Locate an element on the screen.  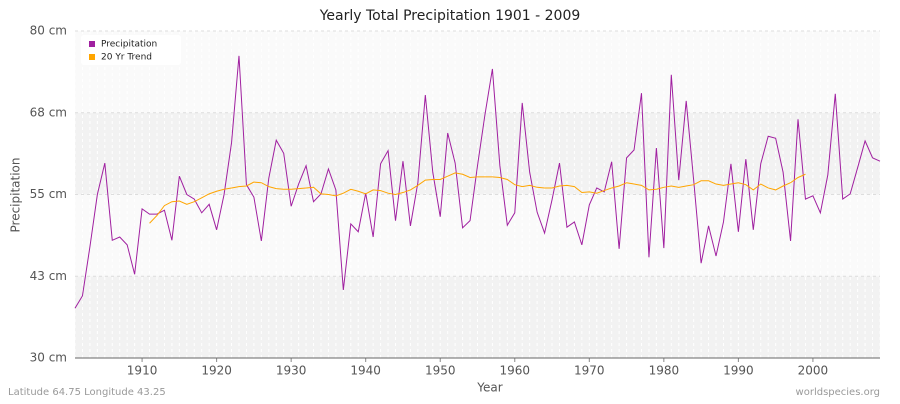
legend-box is located at coordinates (131, 50).